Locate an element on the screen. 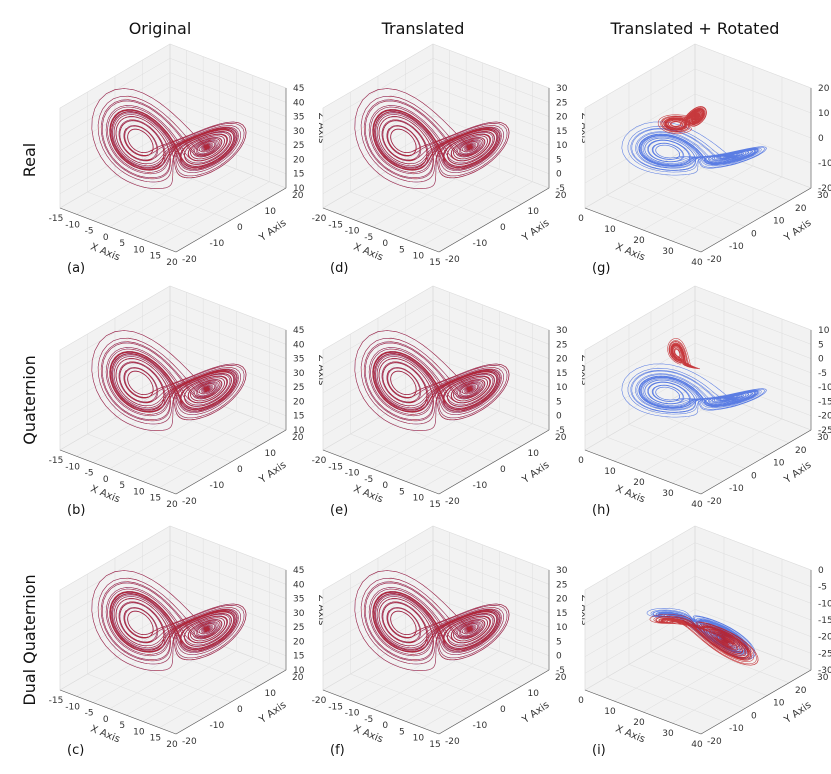  z-tick-label: 35 is located at coordinates (298, 600).